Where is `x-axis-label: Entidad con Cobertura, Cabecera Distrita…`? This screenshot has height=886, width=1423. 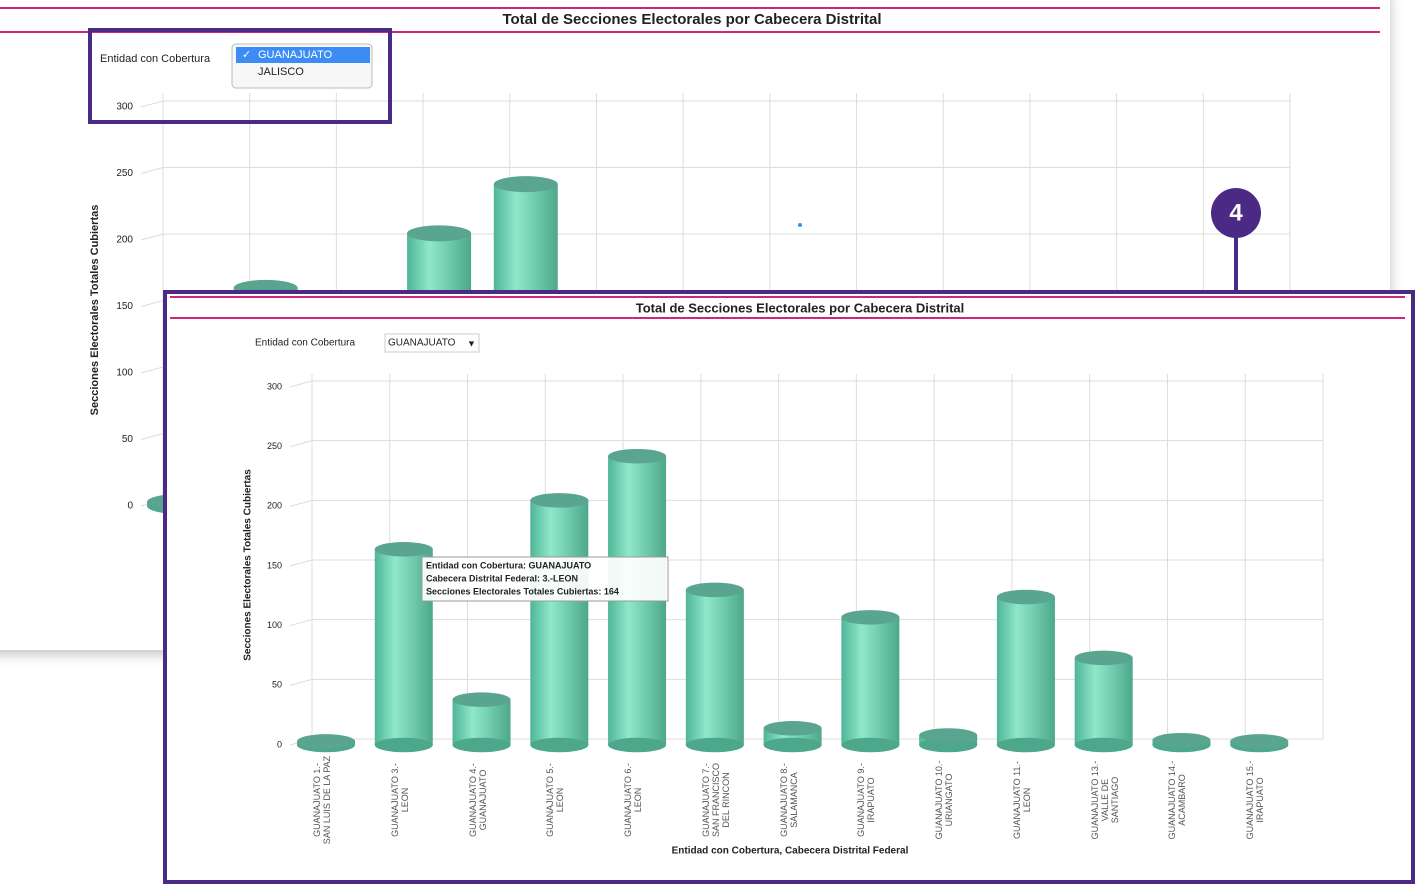 x-axis-label: Entidad con Cobertura, Cabecera Distrita… is located at coordinates (790, 851).